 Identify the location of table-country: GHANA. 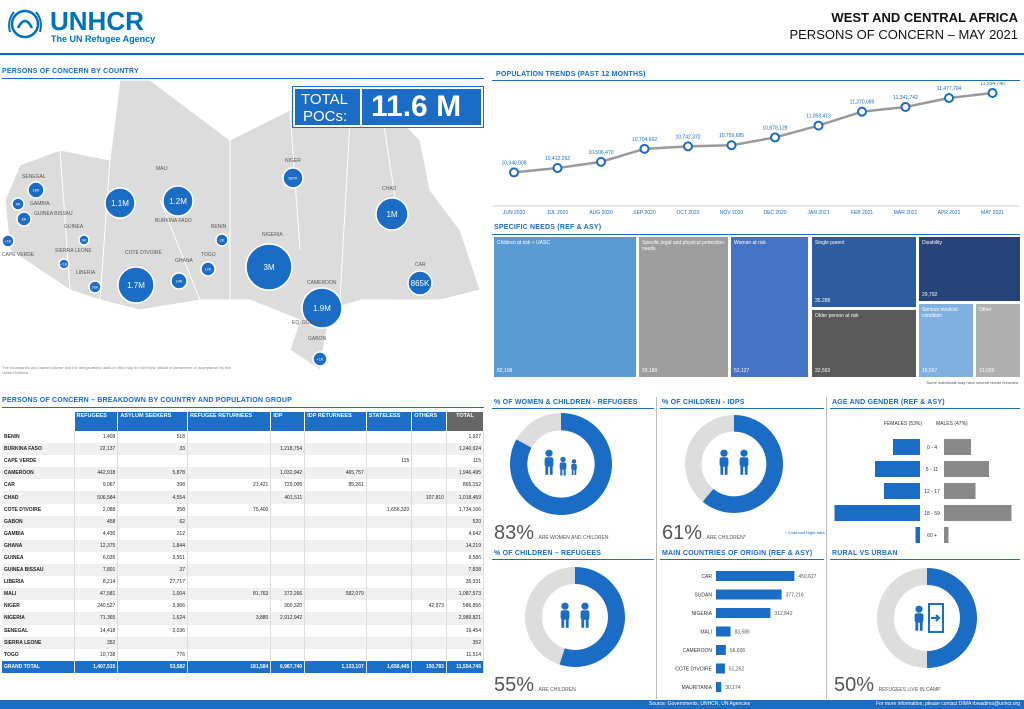
(38, 545).